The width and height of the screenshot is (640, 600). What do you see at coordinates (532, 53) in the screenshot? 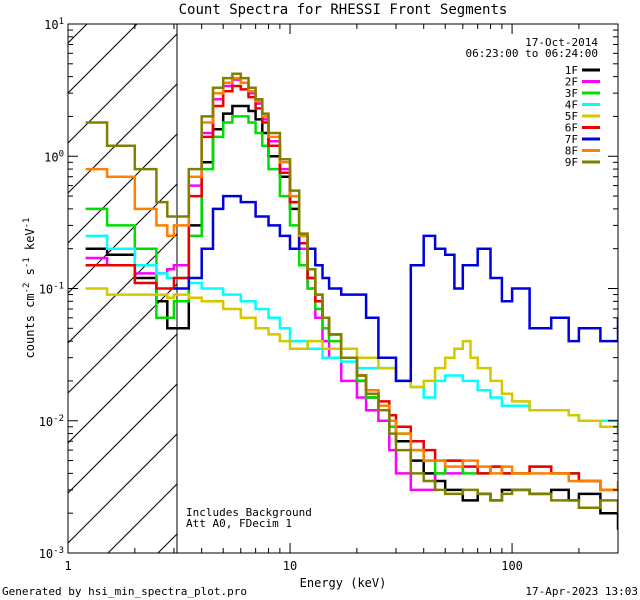
I see `time-range-label: 06:23:00 to 06:24:00` at bounding box center [532, 53].